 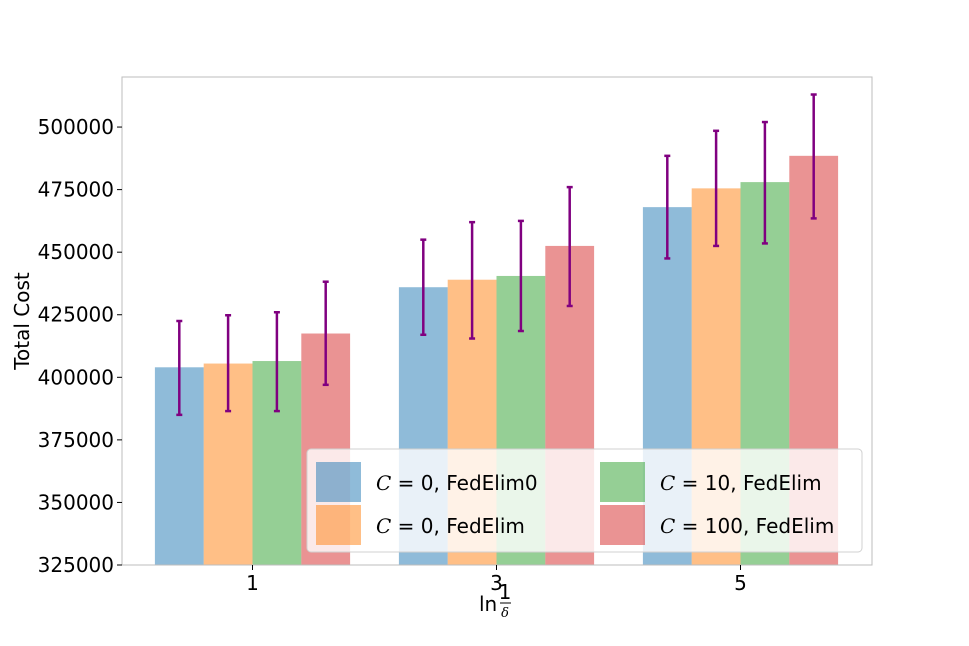 I want to click on legend-label-2: C = 10, FedElim, so click(x=741, y=483).